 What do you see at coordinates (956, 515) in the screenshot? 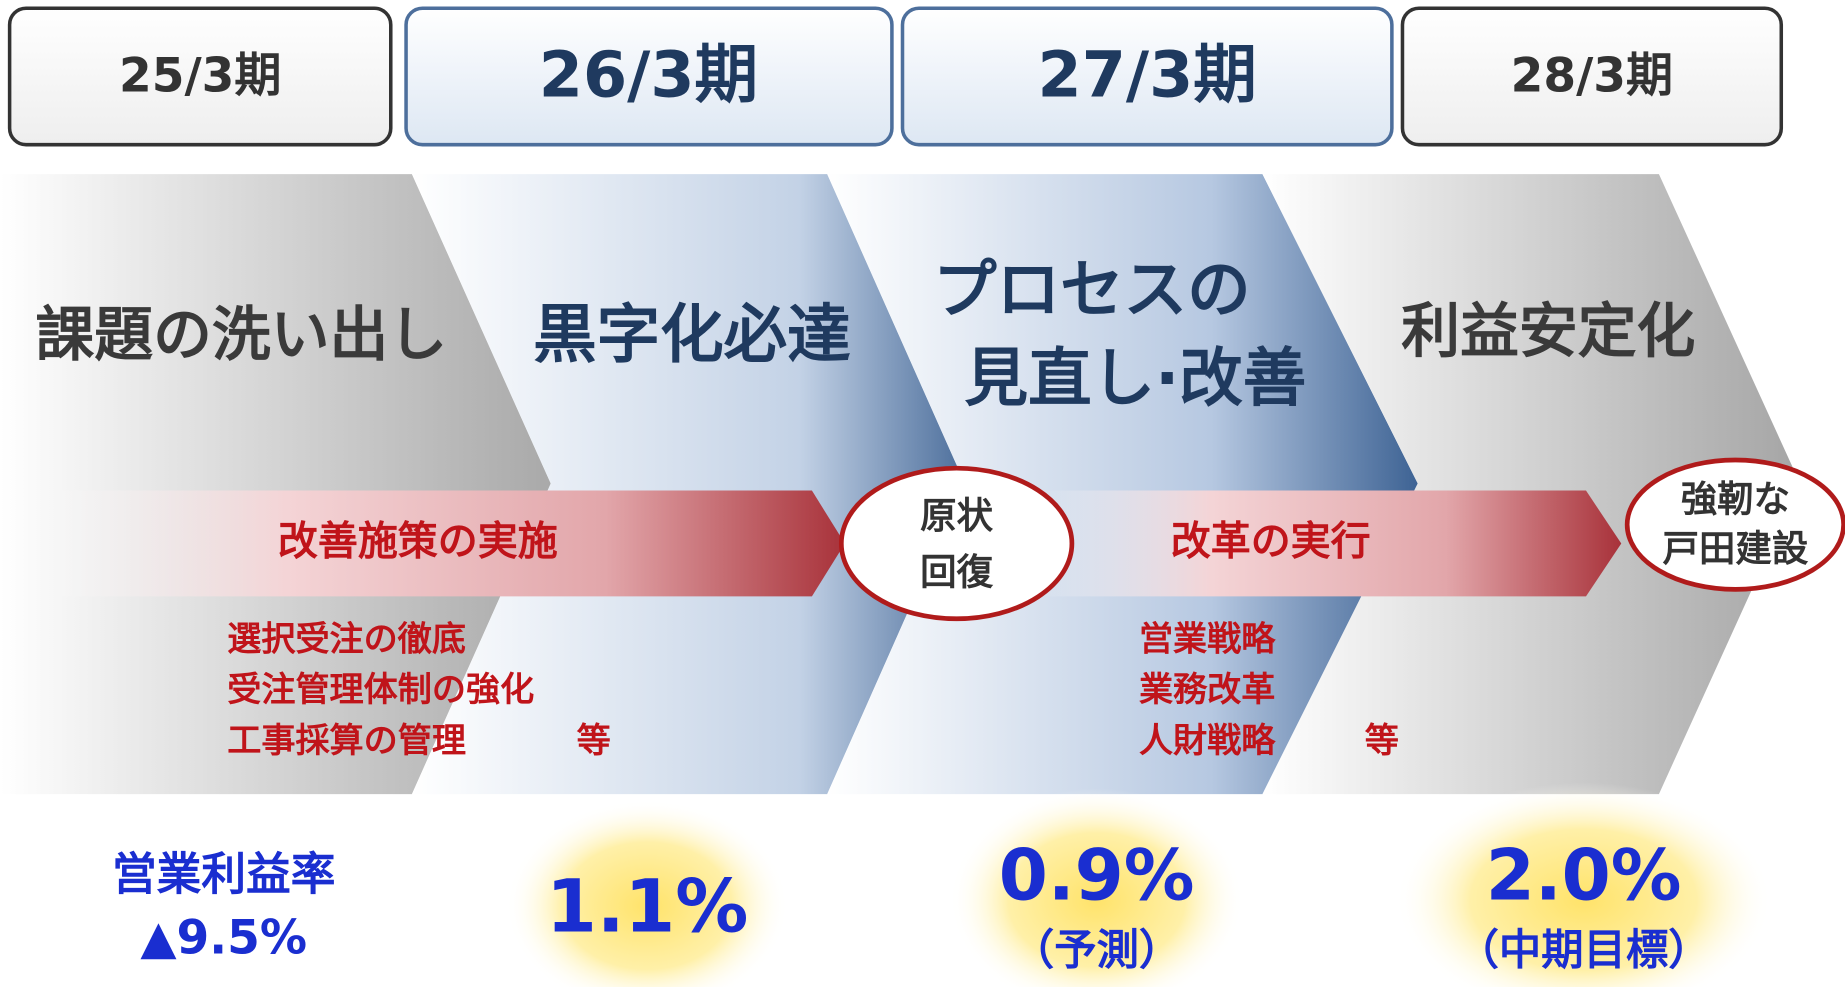
I see `milestone-label: 原状` at bounding box center [956, 515].